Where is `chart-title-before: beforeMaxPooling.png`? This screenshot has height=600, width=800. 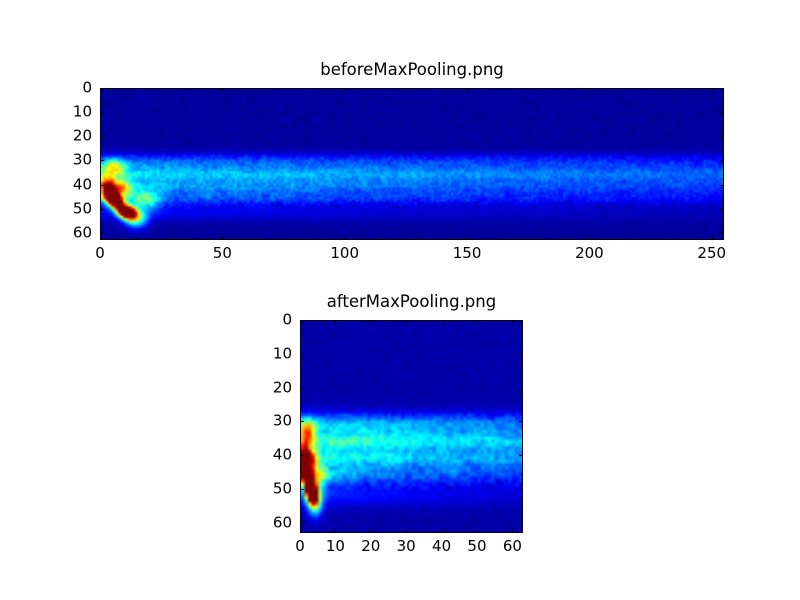
chart-title-before: beforeMaxPooling.png is located at coordinates (412, 69).